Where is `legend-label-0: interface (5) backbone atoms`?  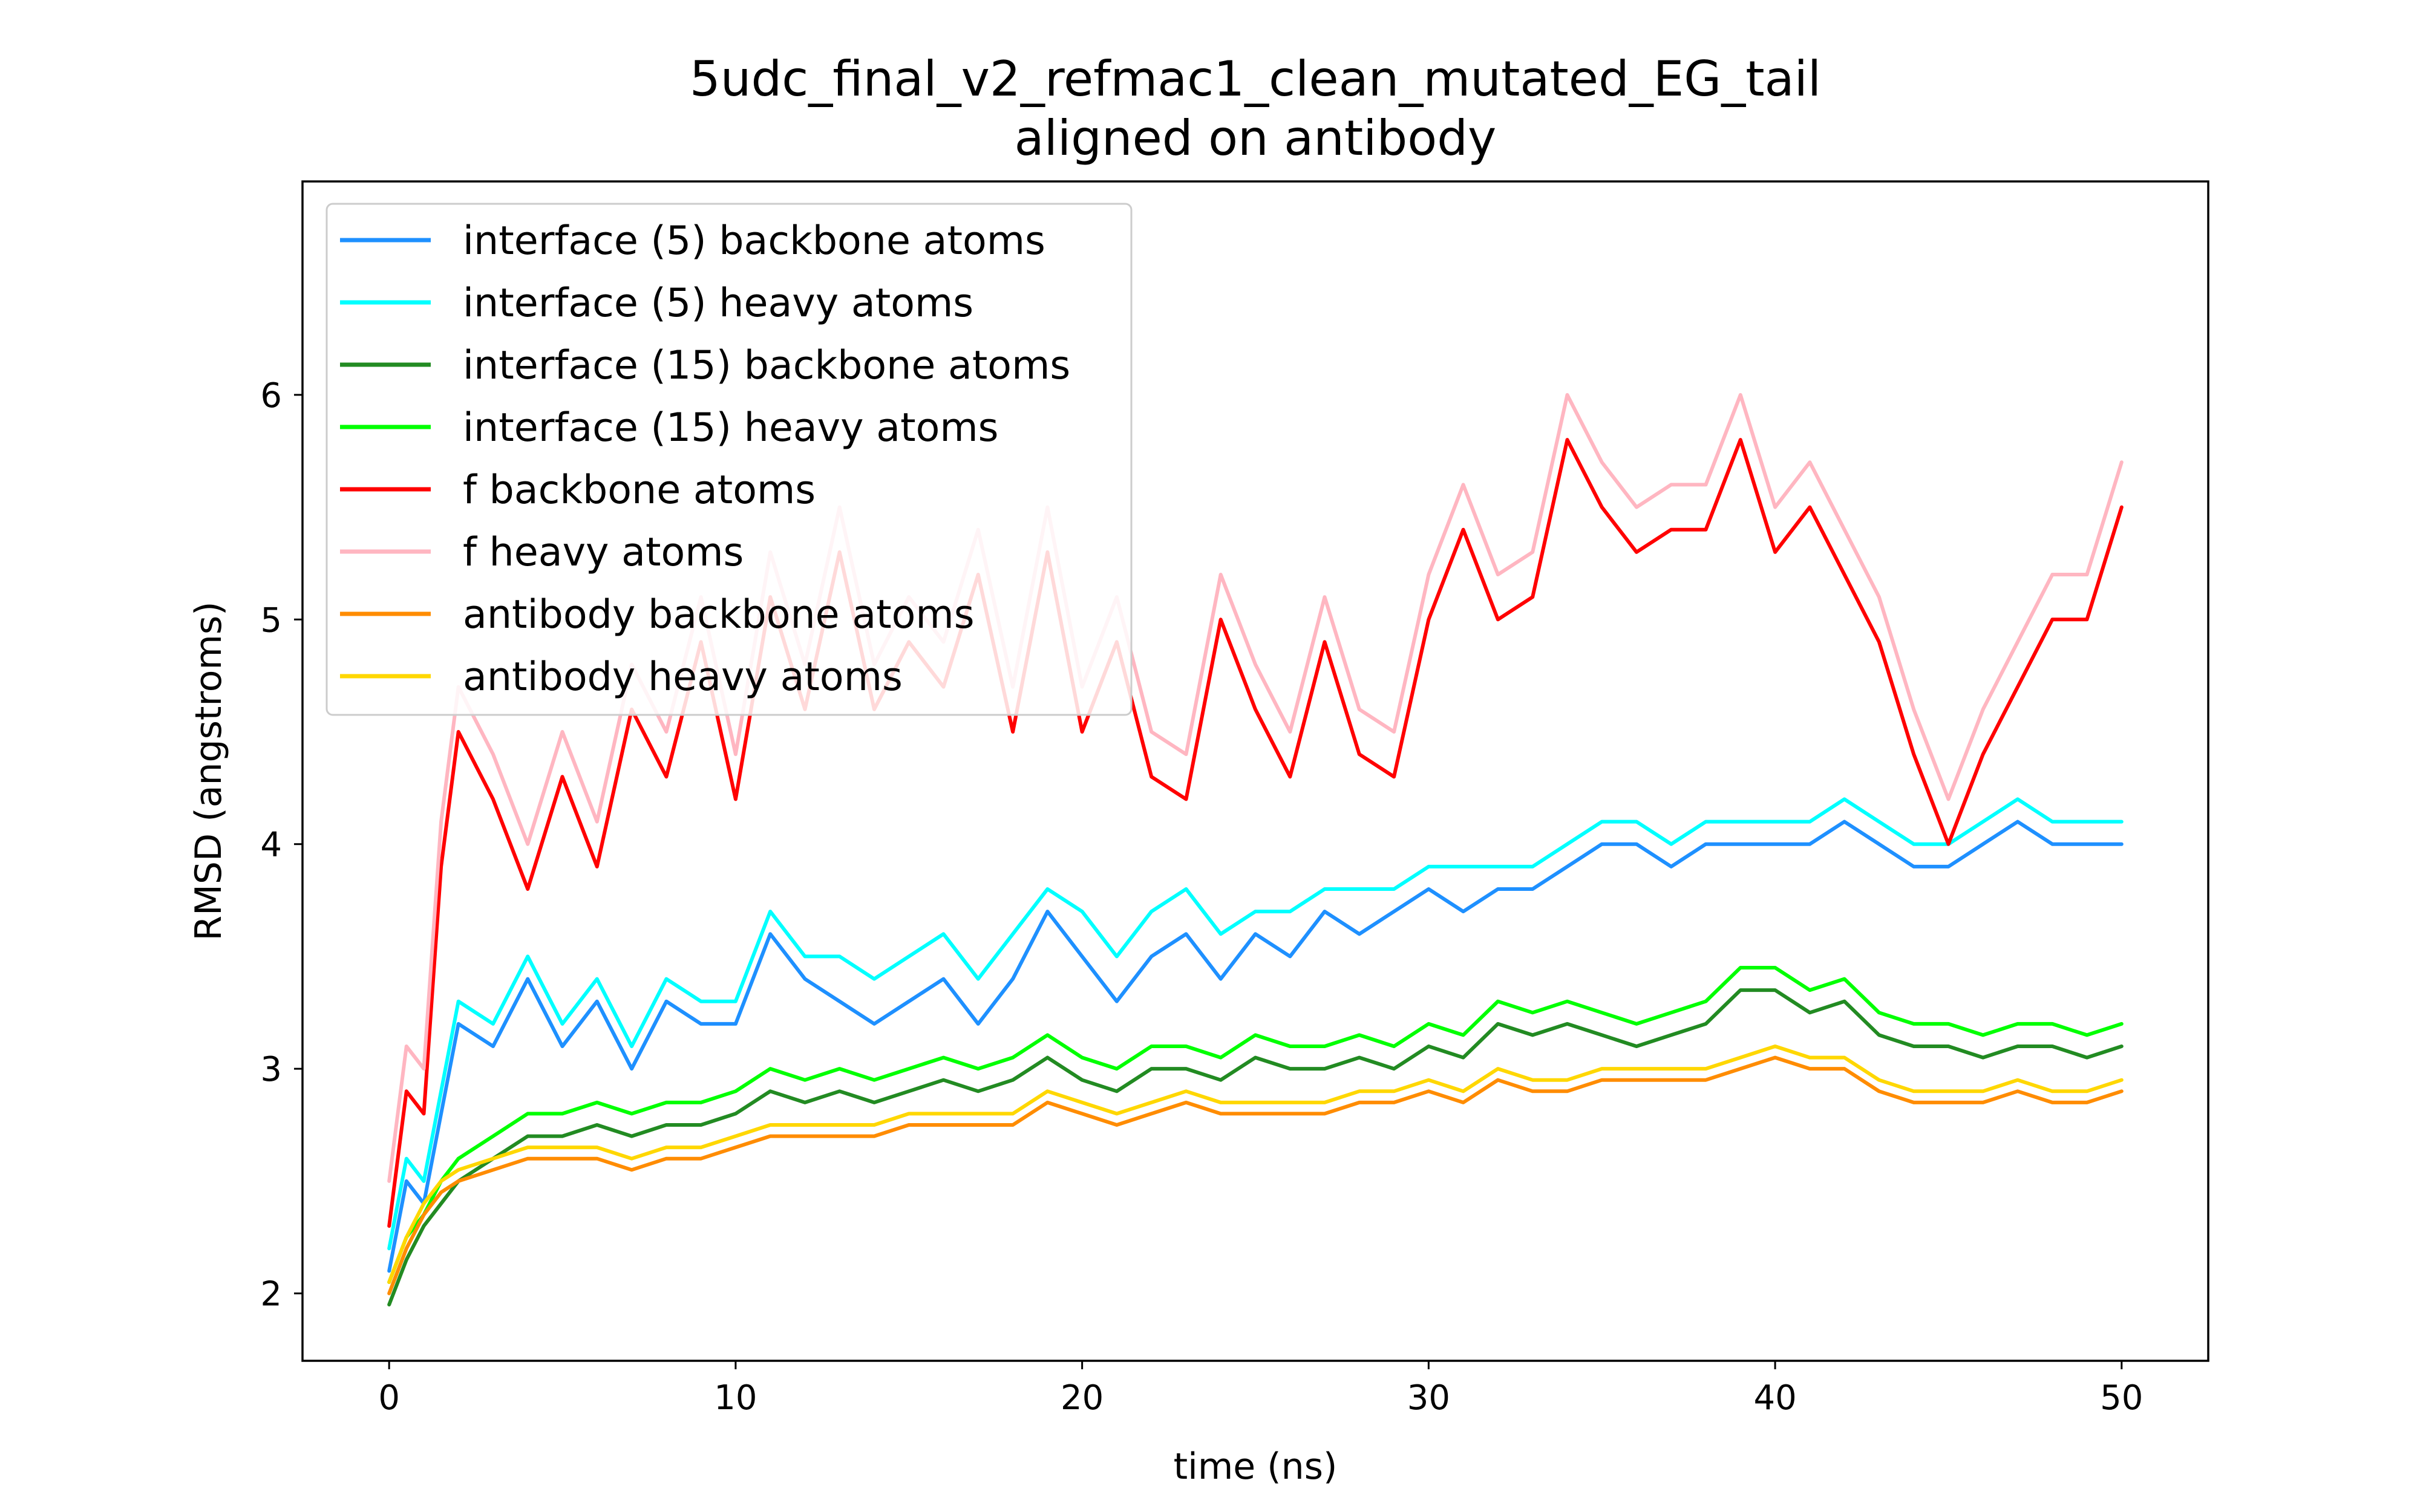 legend-label-0: interface (5) backbone atoms is located at coordinates (754, 241).